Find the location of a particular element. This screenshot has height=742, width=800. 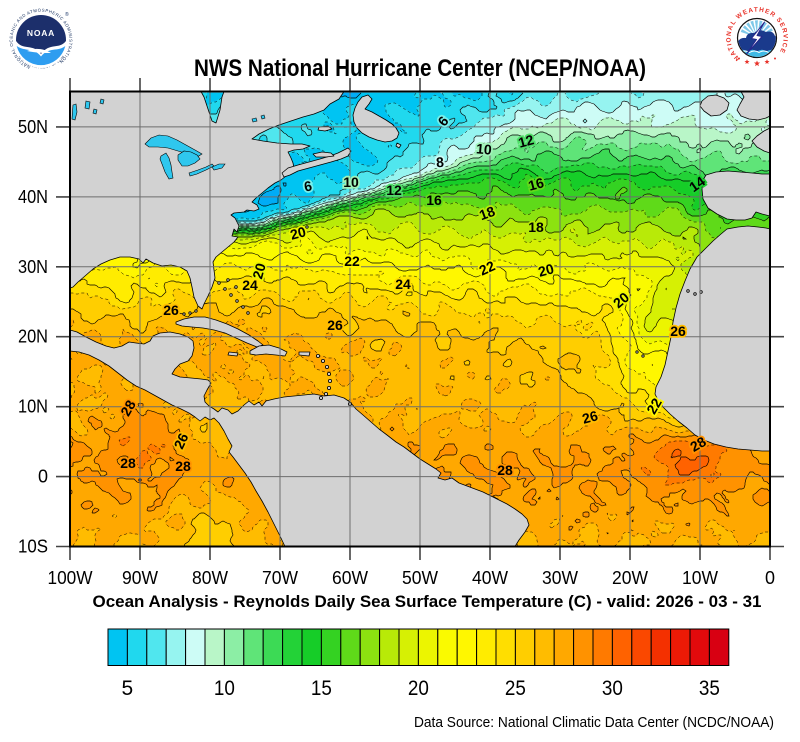

svg-text: 70W is located at coordinates (280, 578).